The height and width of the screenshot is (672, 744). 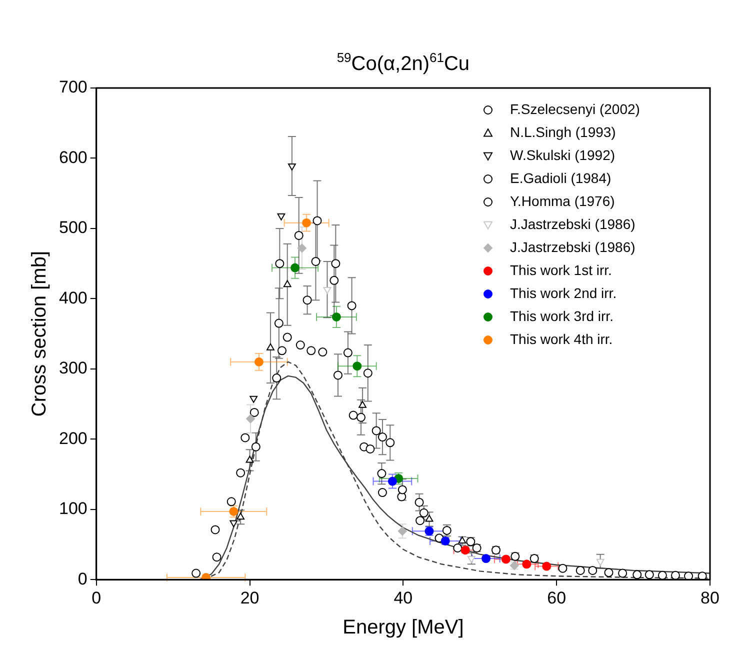 What do you see at coordinates (403, 627) in the screenshot?
I see `x-axis-title: Energy [MeV]` at bounding box center [403, 627].